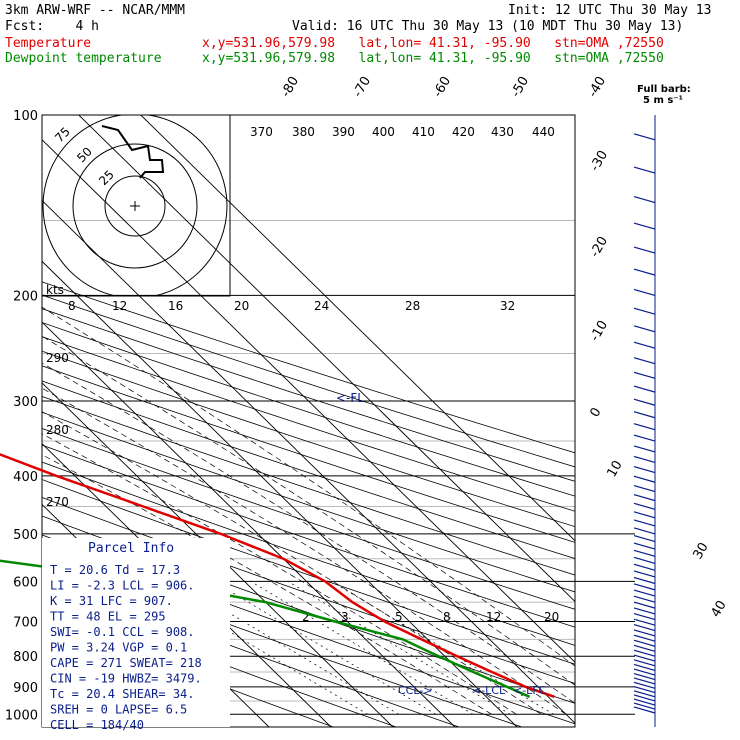 The height and width of the screenshot is (740, 740). What do you see at coordinates (597, 87) in the screenshot?
I see `isotherm-label: -40` at bounding box center [597, 87].